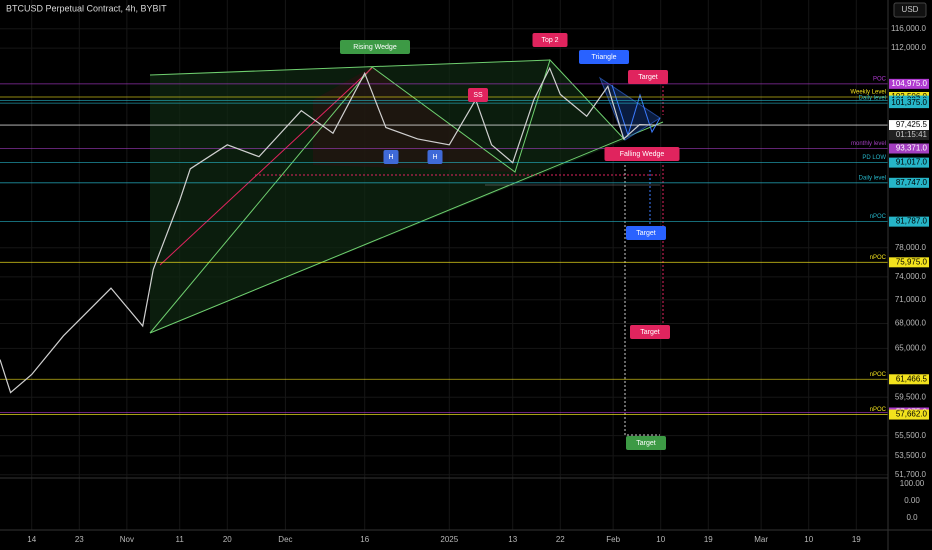 The height and width of the screenshot is (550, 932). Describe the element at coordinates (912, 414) in the screenshot. I see `price-box-label: 57,662.0` at that location.